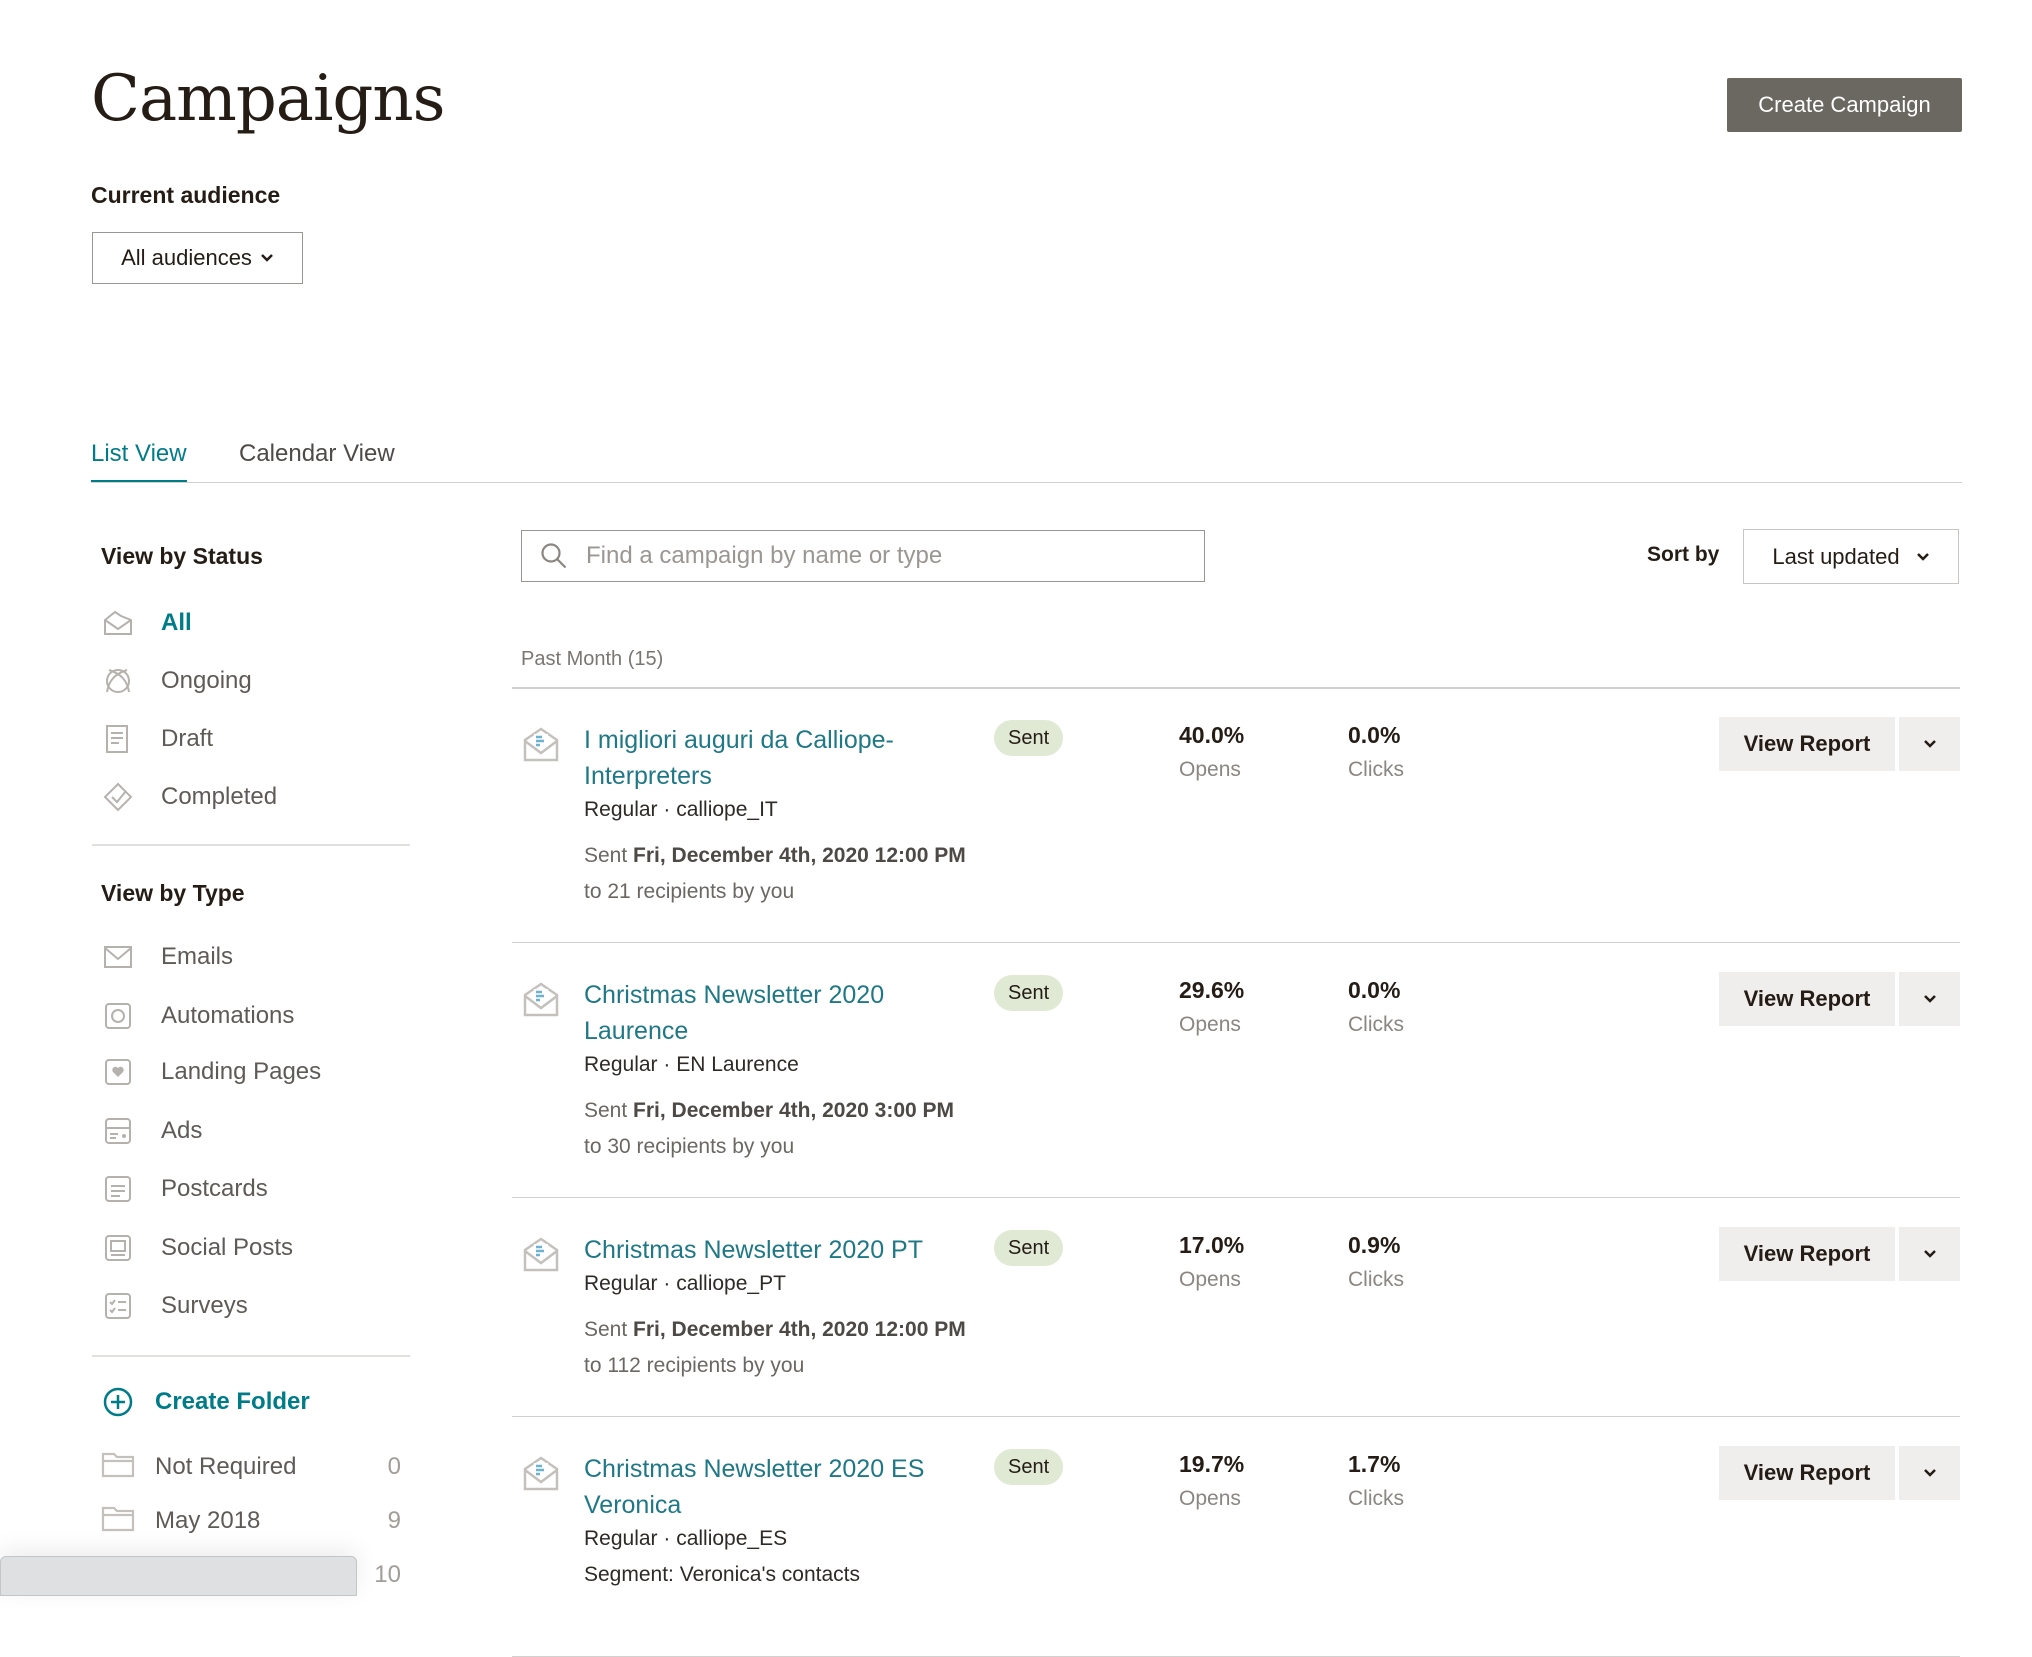 The height and width of the screenshot is (1657, 2032). I want to click on campaign-name-link: Christmas Newsletter 2020 PT, so click(754, 1250).